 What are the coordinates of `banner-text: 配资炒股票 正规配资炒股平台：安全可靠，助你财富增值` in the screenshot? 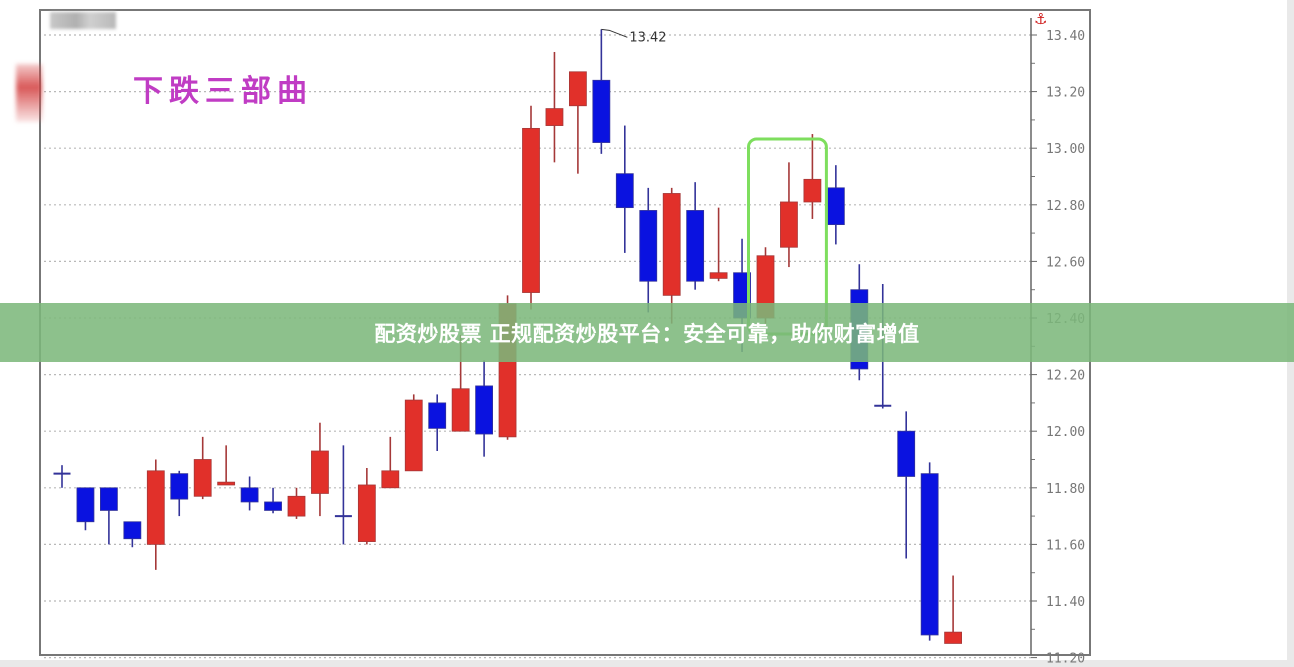 It's located at (647, 333).